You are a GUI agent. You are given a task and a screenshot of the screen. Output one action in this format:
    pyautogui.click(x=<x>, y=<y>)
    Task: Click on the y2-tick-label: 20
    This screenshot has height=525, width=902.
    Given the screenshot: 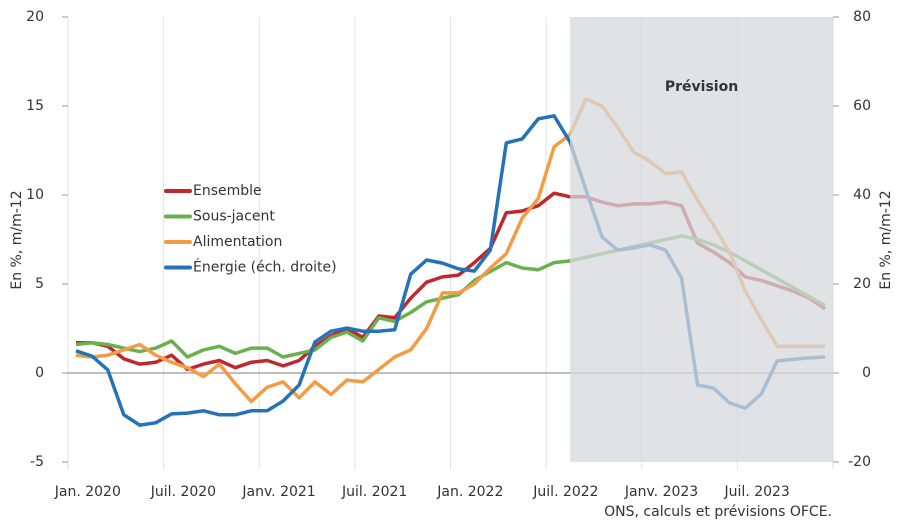 What is the action you would take?
    pyautogui.click(x=862, y=284)
    